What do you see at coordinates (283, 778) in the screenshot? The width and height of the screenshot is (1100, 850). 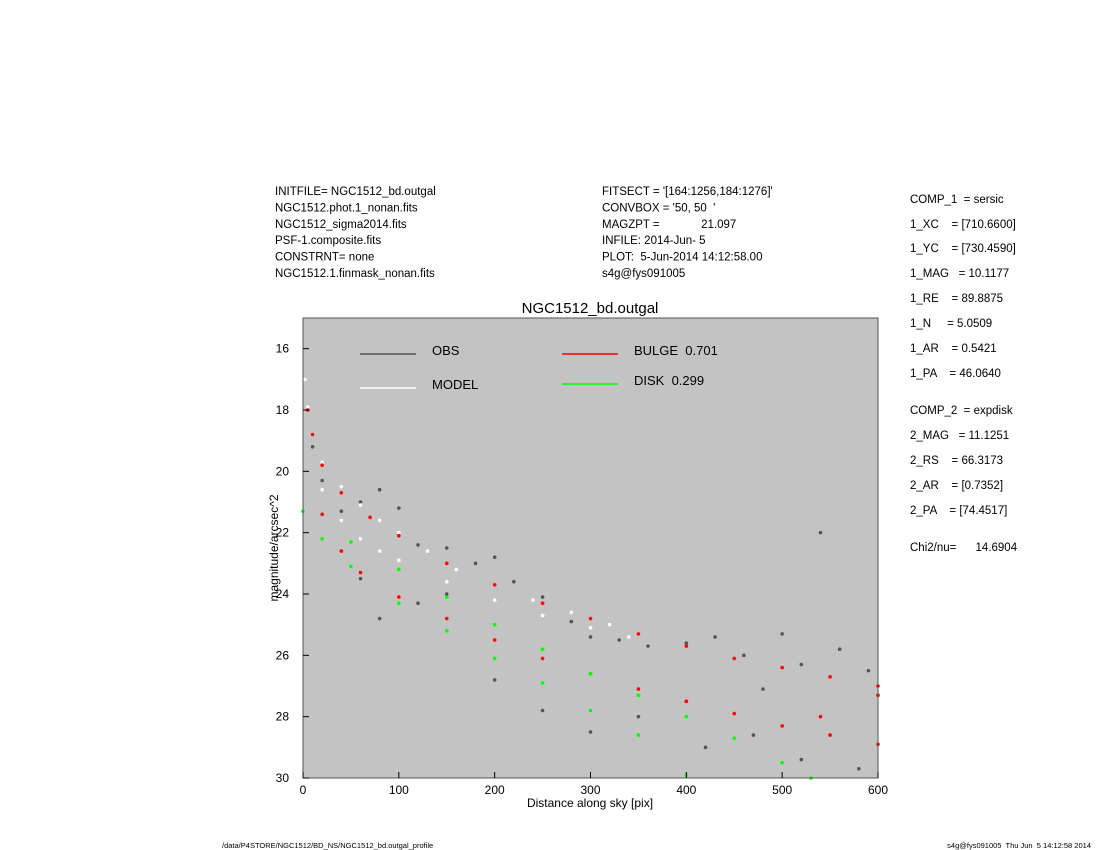 I see `y-tick-label: 30` at bounding box center [283, 778].